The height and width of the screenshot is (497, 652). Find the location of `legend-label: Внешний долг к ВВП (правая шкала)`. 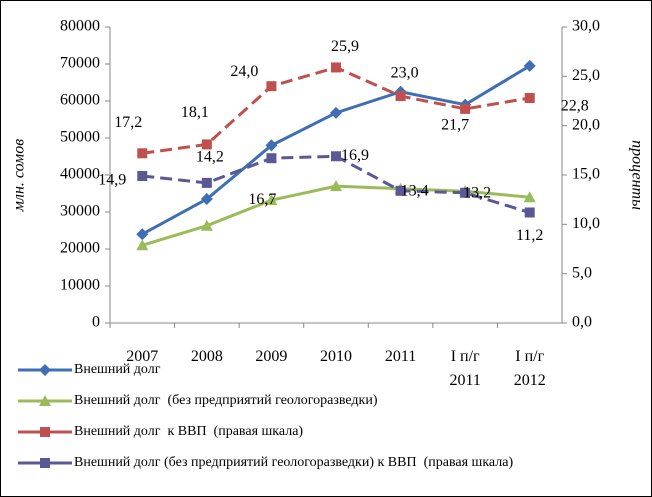

legend-label: Внешний долг к ВВП (правая шкала) is located at coordinates (188, 431).